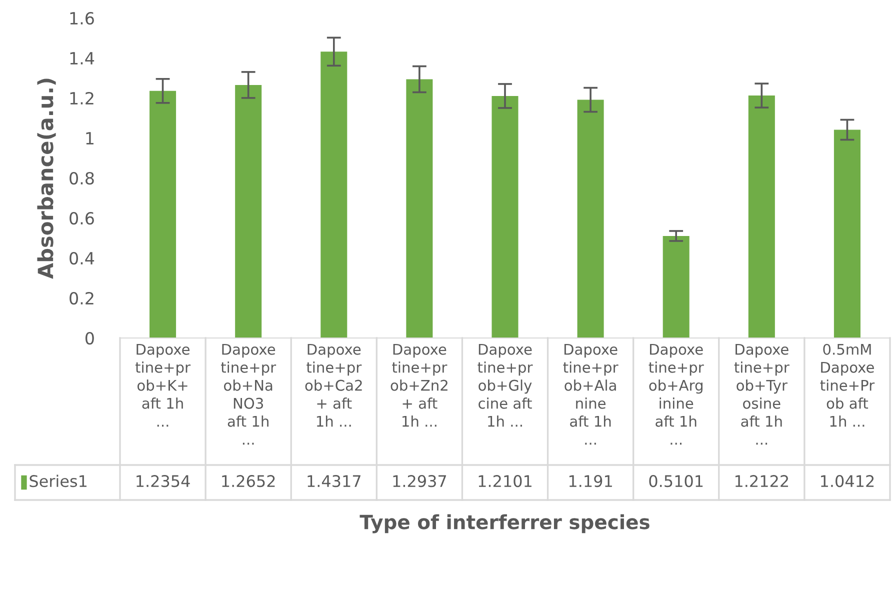 Image resolution: width=896 pixels, height=604 pixels. Describe the element at coordinates (82, 58) in the screenshot. I see `y-tick-label: 1.4` at that location.